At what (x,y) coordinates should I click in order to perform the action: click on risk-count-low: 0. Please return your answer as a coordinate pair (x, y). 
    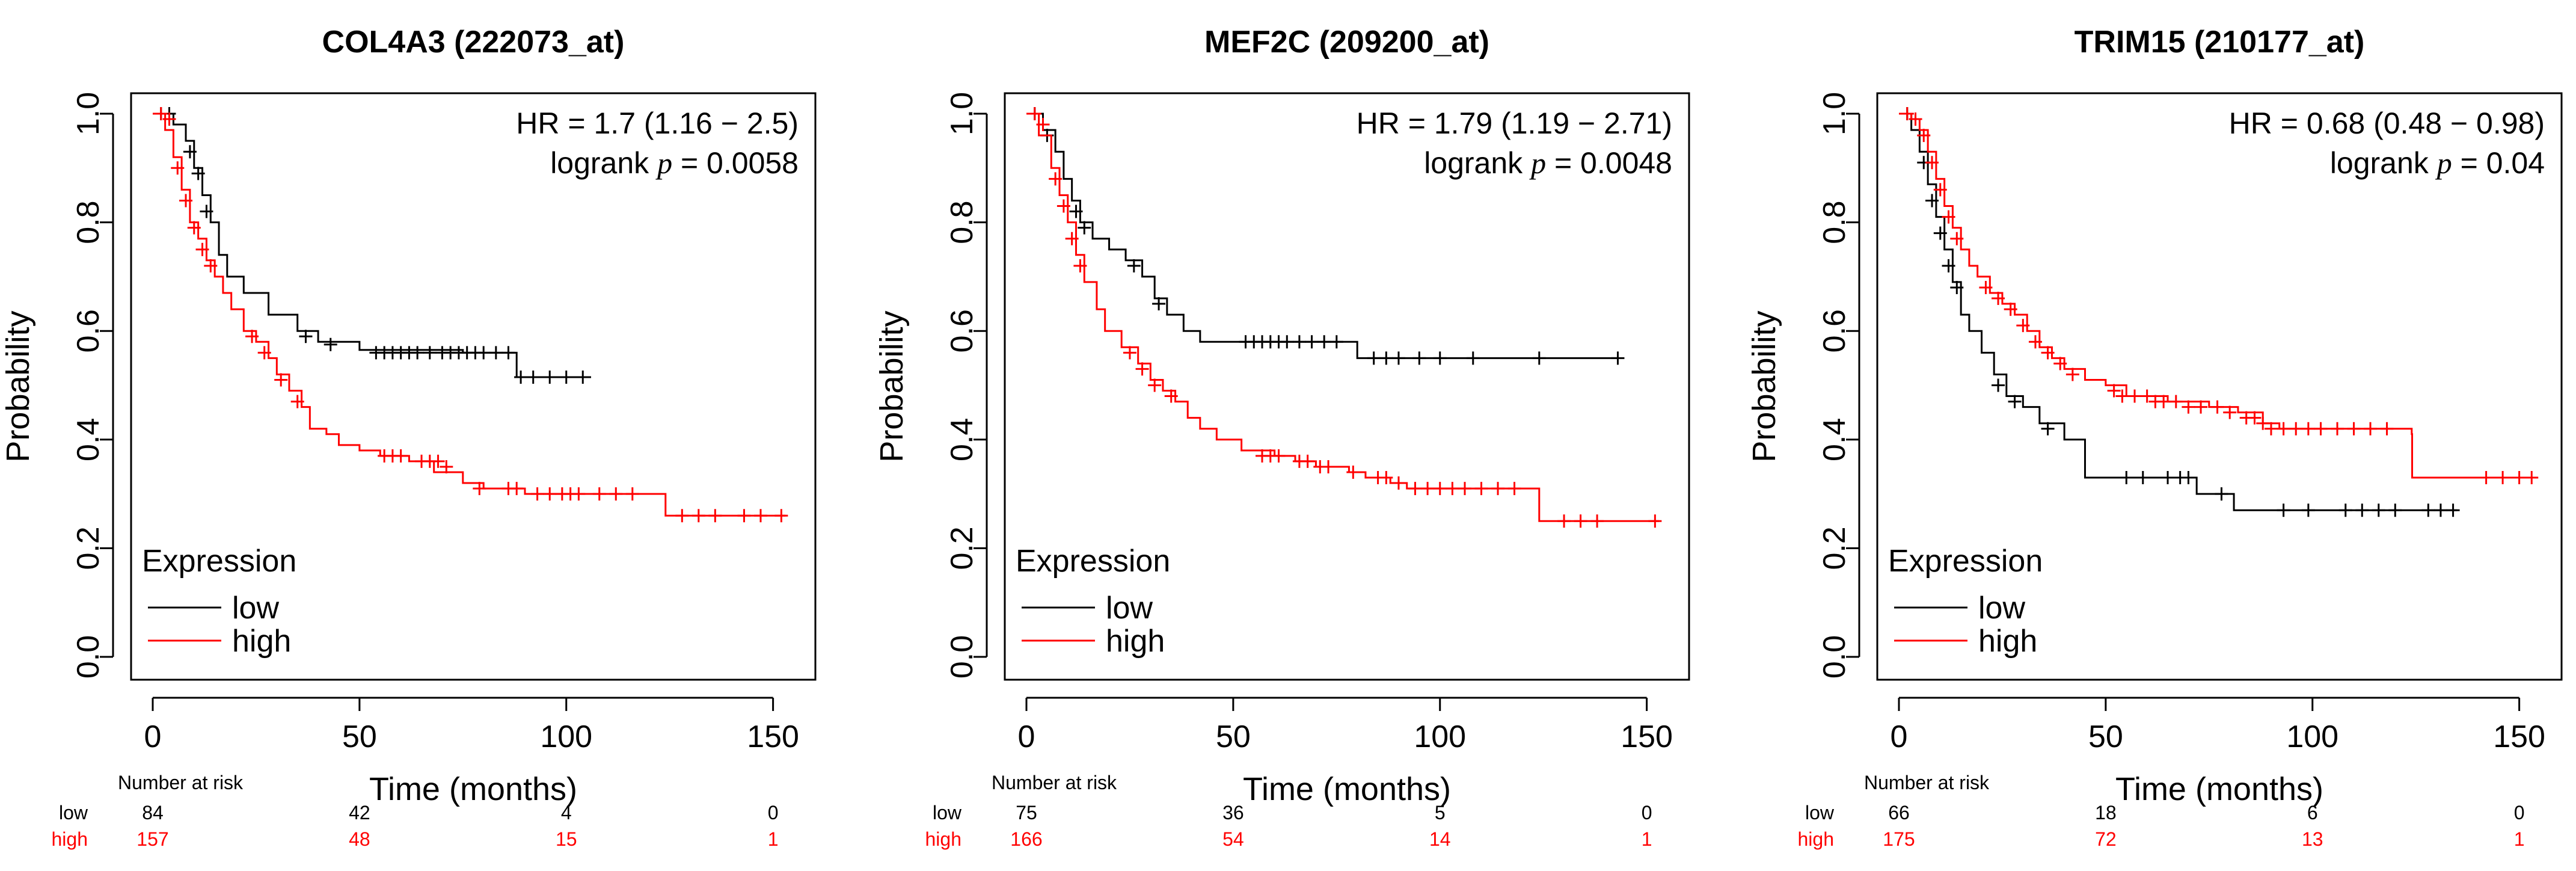
    Looking at the image, I should click on (1647, 812).